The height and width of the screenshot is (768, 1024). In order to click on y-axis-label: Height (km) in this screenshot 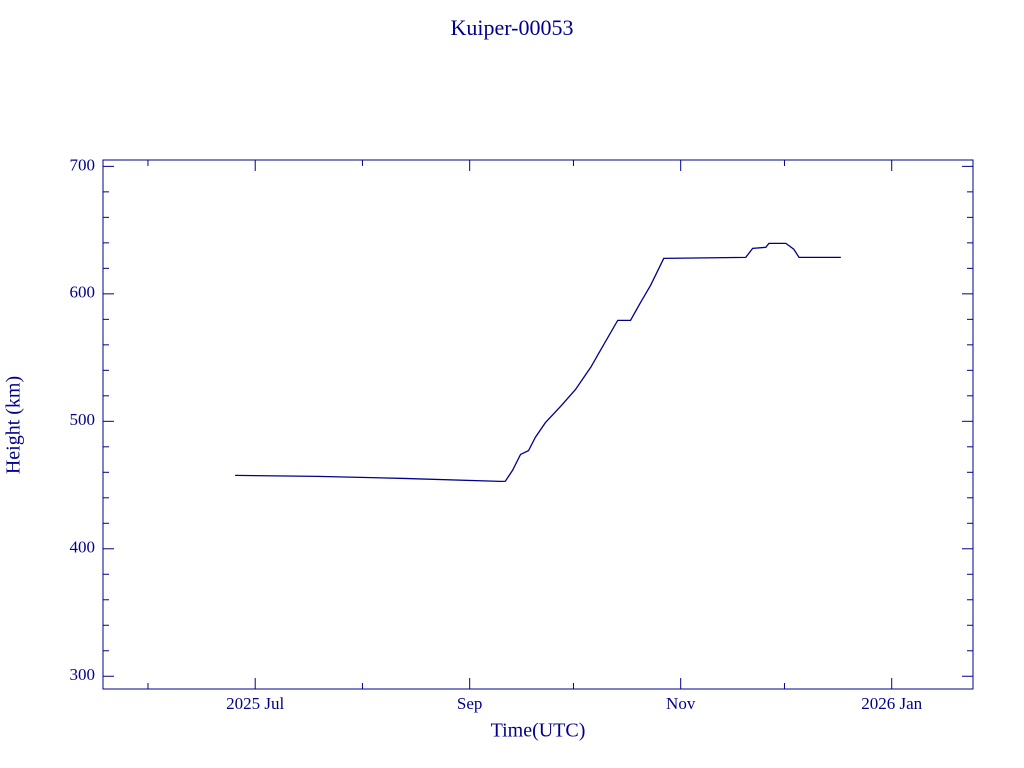, I will do `click(14, 425)`.